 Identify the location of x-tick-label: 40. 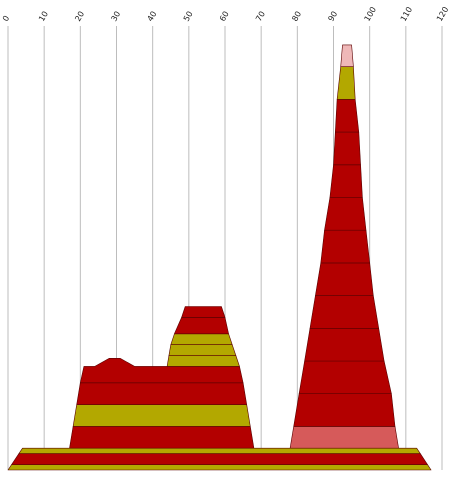
(152, 16).